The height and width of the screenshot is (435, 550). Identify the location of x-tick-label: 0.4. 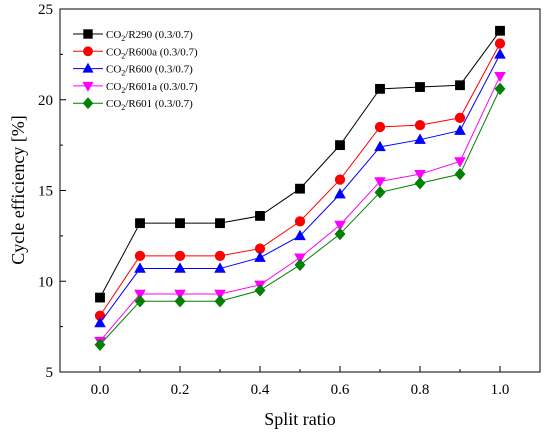
(260, 390).